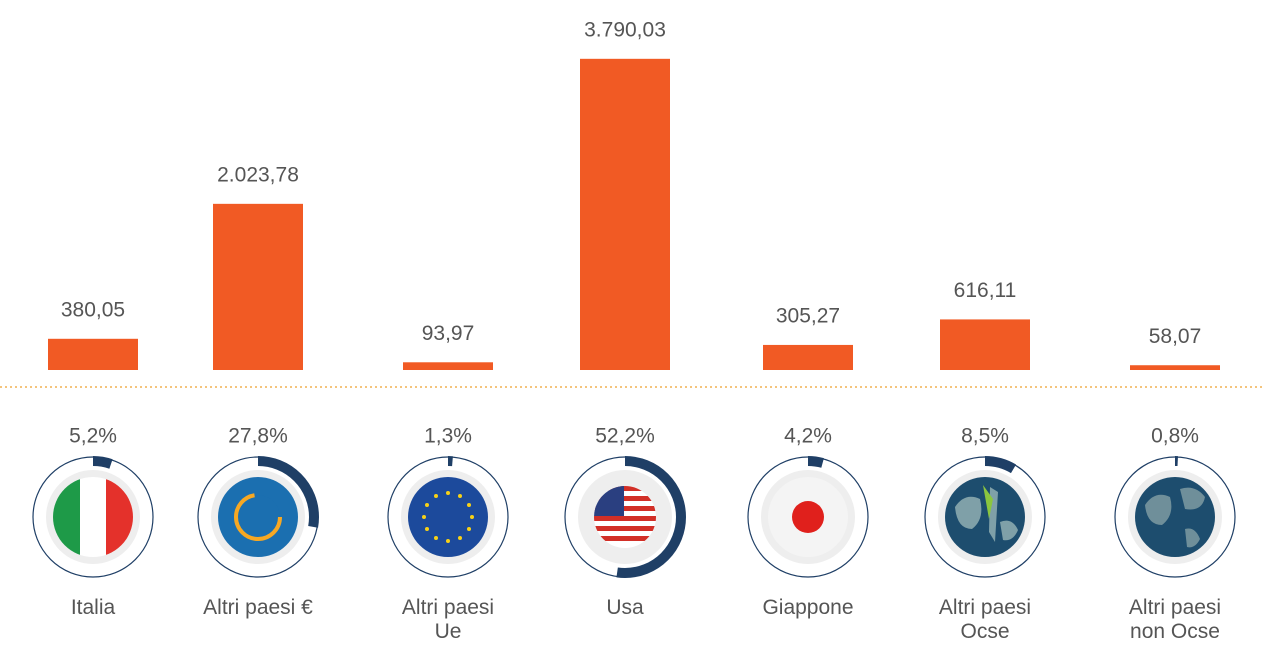  What do you see at coordinates (258, 436) in the screenshot?
I see `share-label: 27,8%` at bounding box center [258, 436].